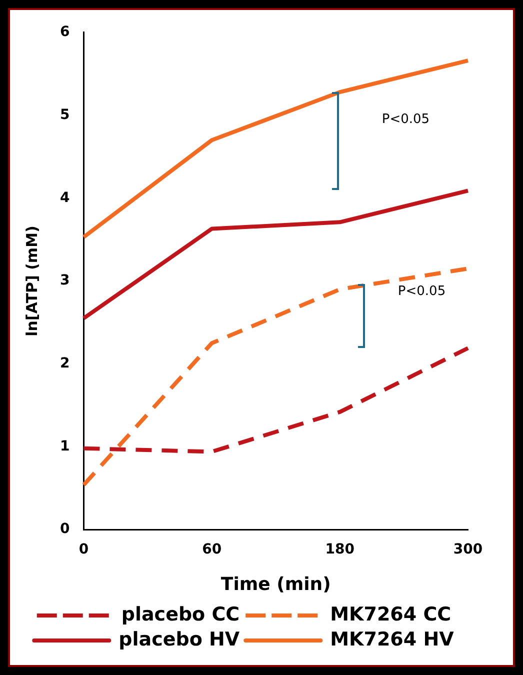 Image resolution: width=523 pixels, height=675 pixels. I want to click on line-series, so click(276, 400).